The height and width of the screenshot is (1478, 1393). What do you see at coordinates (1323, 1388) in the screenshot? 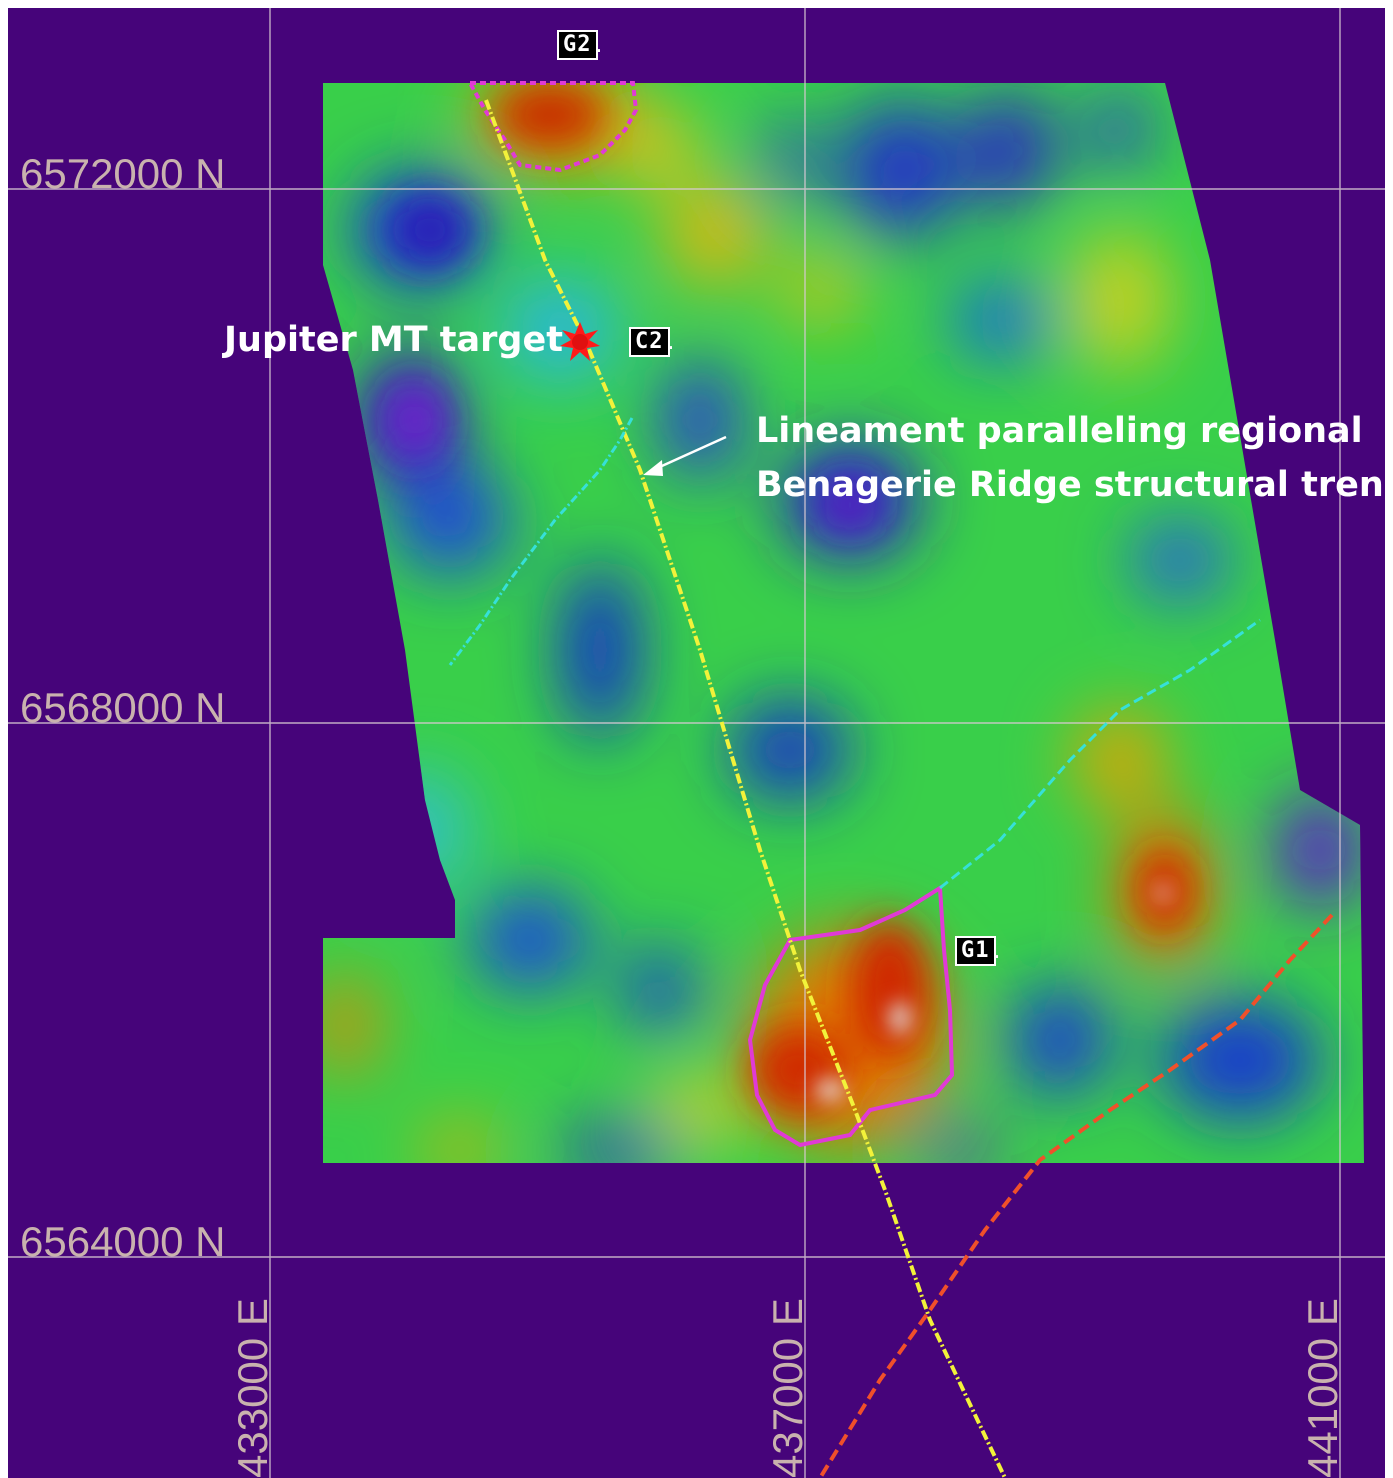
I see `easting-label-441000: 441000 E` at bounding box center [1323, 1388].